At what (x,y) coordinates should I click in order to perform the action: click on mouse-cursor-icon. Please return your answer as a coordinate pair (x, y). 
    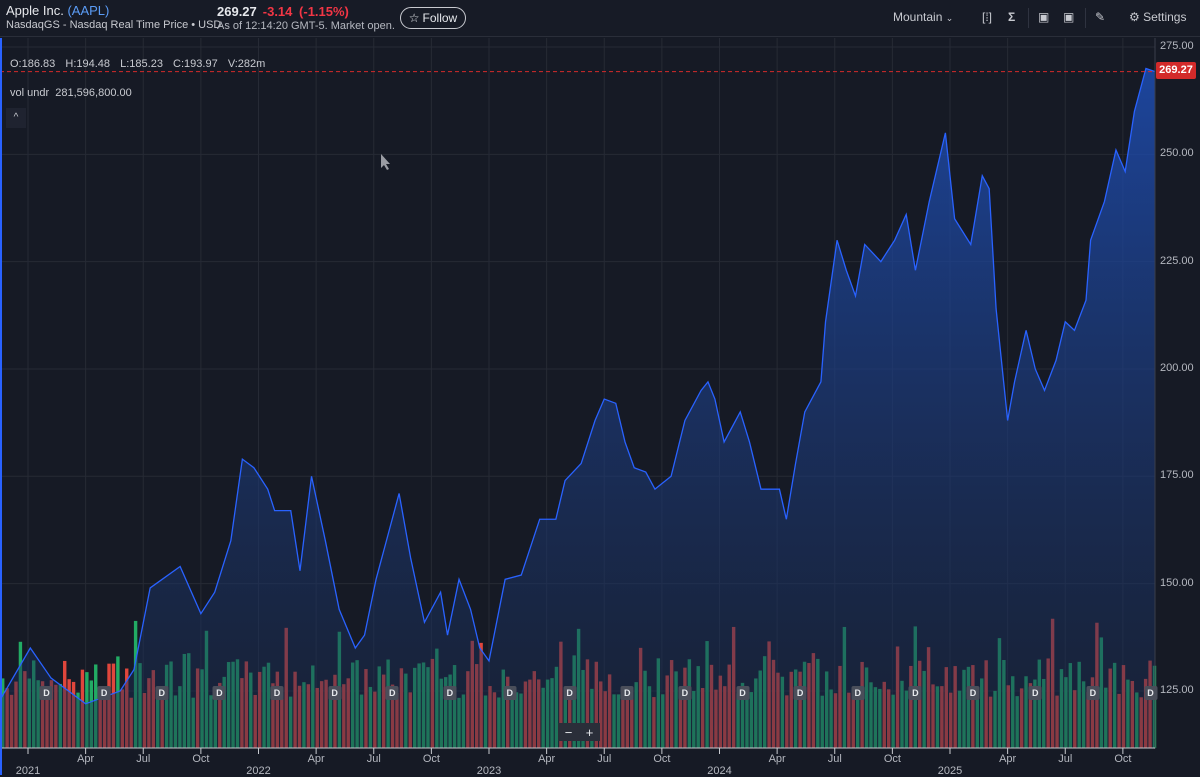
    Looking at the image, I should click on (385, 162).